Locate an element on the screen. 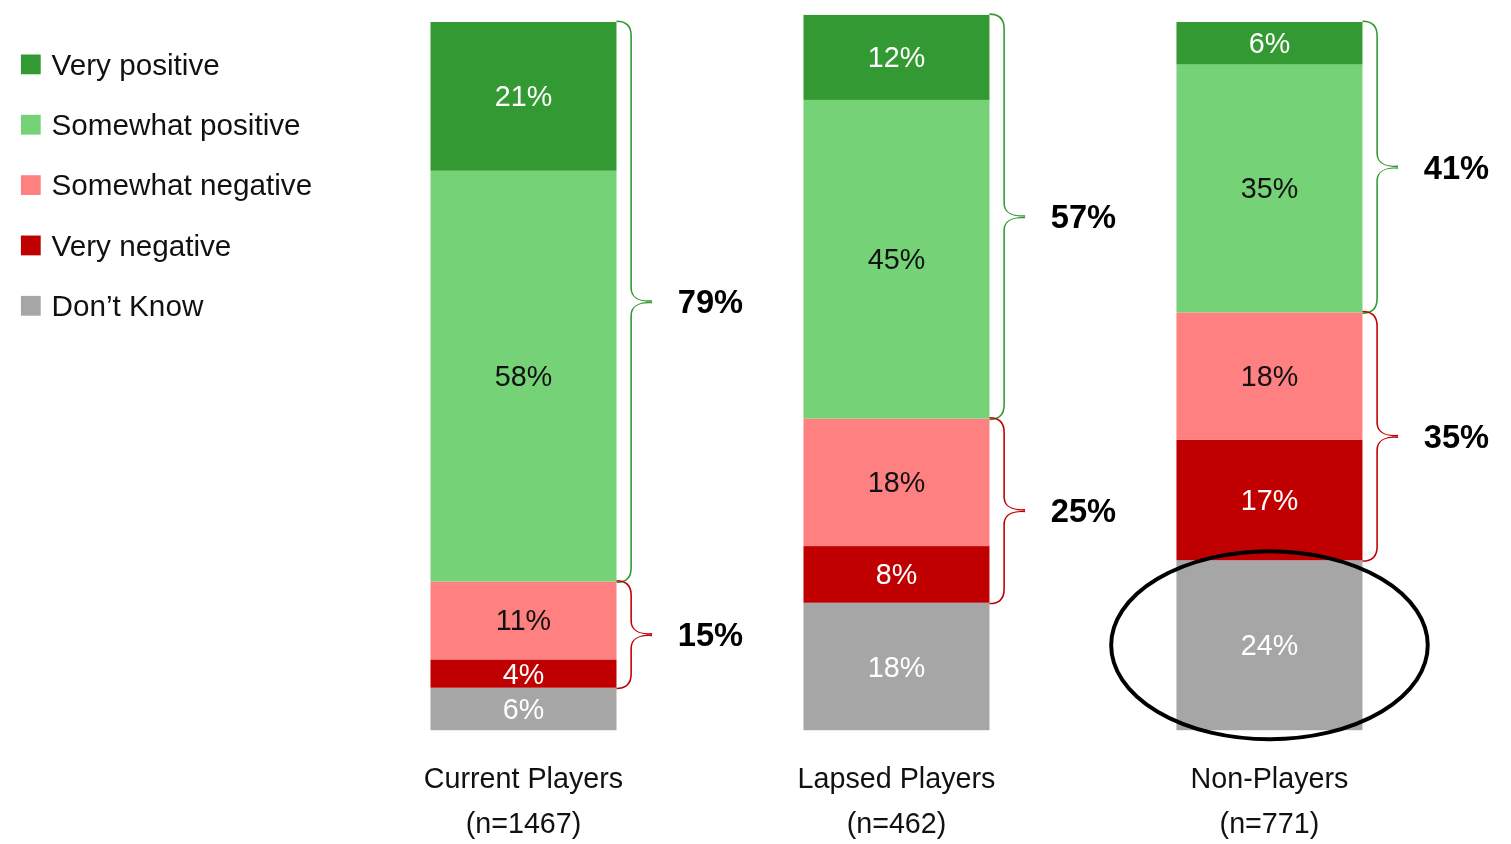 Image resolution: width=1511 pixels, height=844 pixels. x-tick-label: Non-Players (n=771) is located at coordinates (1269, 800).